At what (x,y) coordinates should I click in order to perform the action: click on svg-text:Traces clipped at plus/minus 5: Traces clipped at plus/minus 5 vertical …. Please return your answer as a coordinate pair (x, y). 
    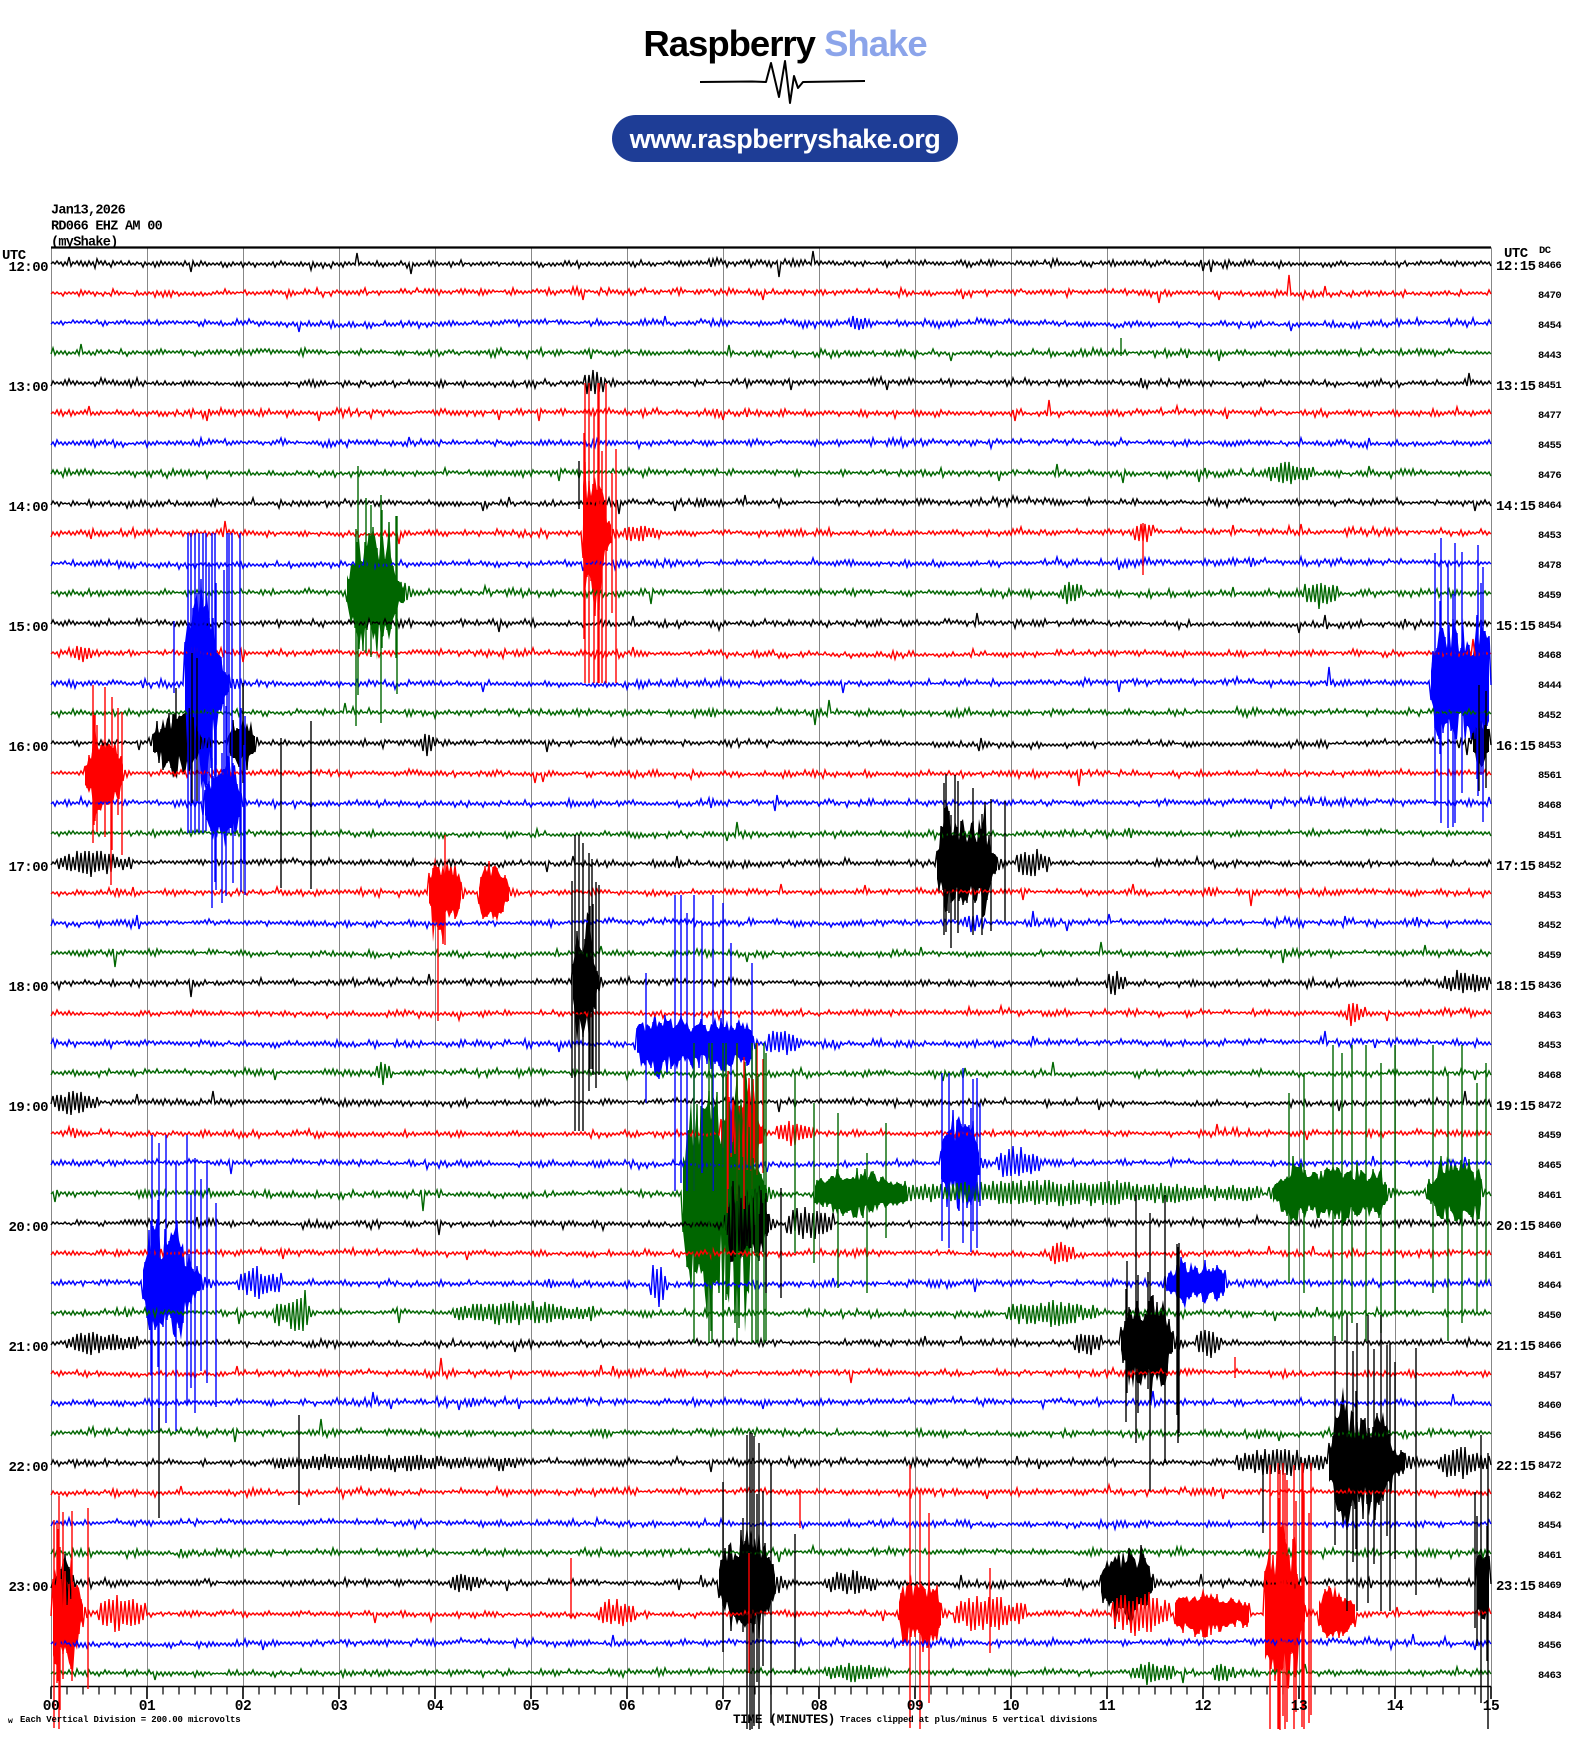
    Looking at the image, I should click on (968, 1720).